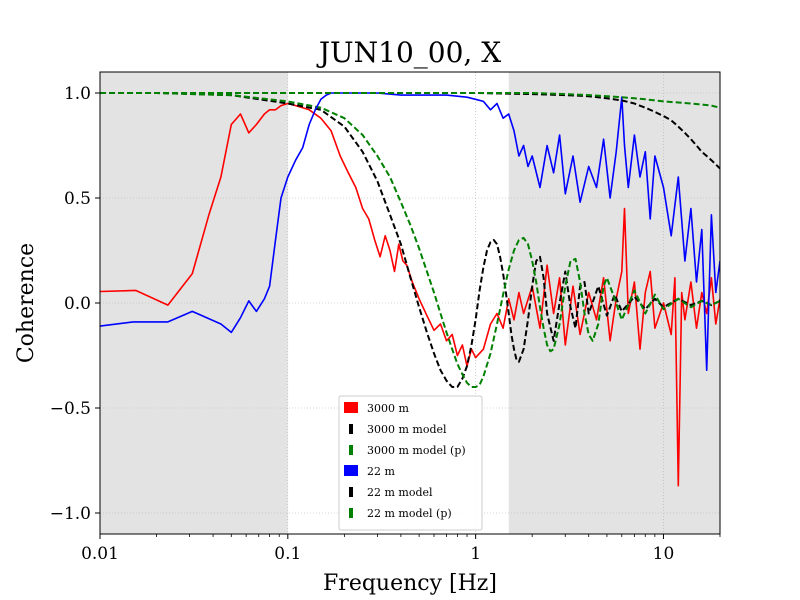 Image resolution: width=800 pixels, height=600 pixels. What do you see at coordinates (475, 554) in the screenshot?
I see `x-tick-label: 1` at bounding box center [475, 554].